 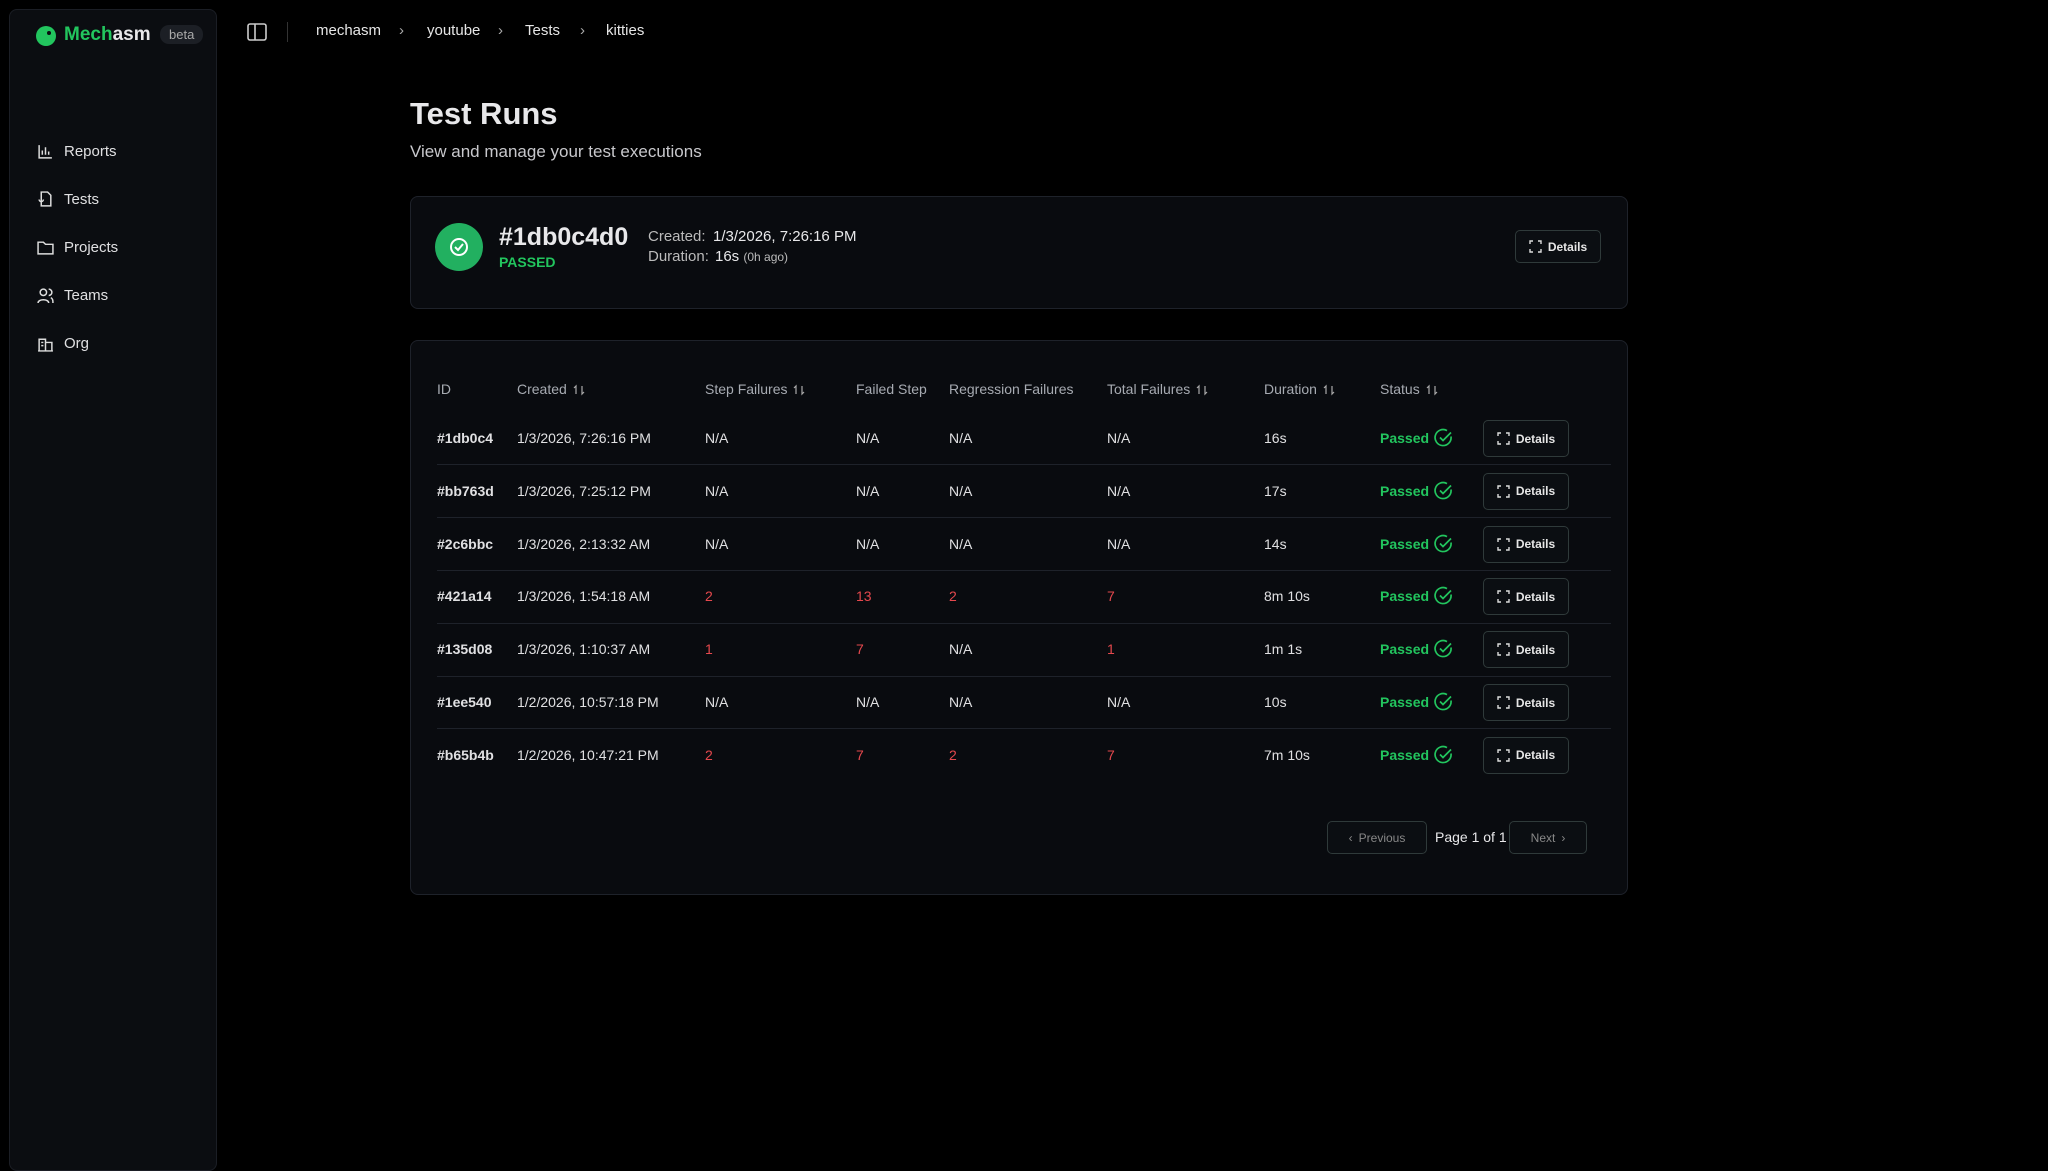 What do you see at coordinates (527, 262) in the screenshot?
I see `run-status: PASSED` at bounding box center [527, 262].